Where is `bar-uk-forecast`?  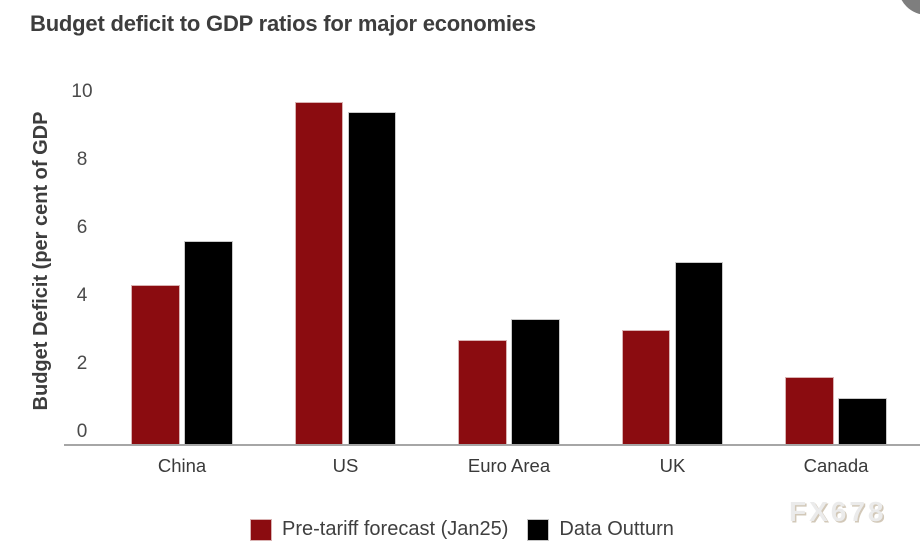 bar-uk-forecast is located at coordinates (646, 387).